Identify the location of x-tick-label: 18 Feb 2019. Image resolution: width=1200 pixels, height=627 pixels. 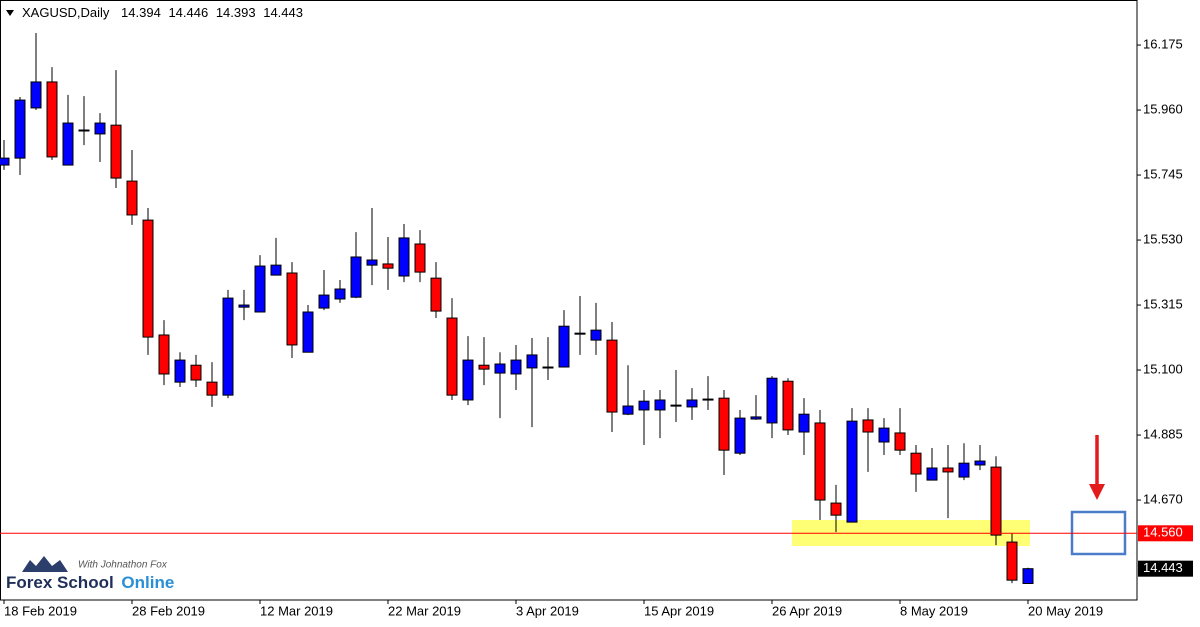
(40, 610).